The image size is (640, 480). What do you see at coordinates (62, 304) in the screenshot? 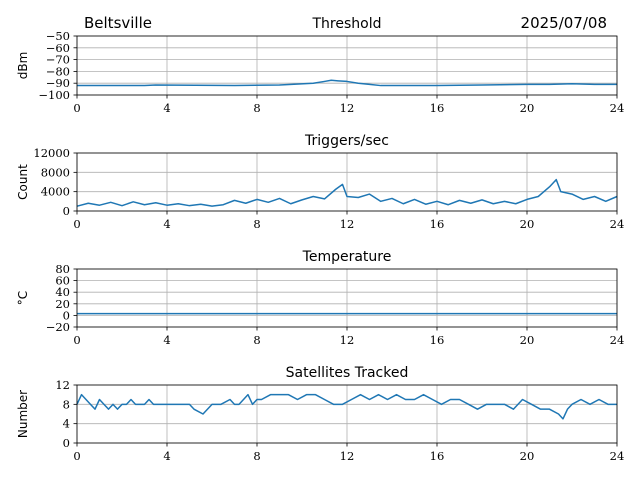
I see `y-tick-label: 20` at bounding box center [62, 304].